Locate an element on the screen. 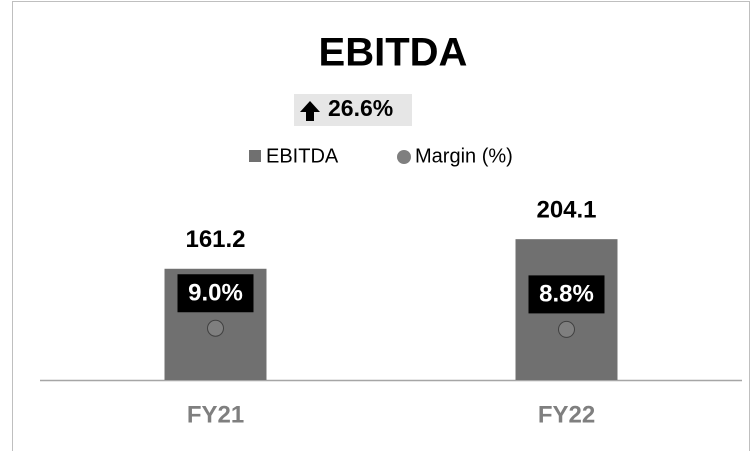 This screenshot has width=756, height=451. margin-label: 9.0% is located at coordinates (215, 293).